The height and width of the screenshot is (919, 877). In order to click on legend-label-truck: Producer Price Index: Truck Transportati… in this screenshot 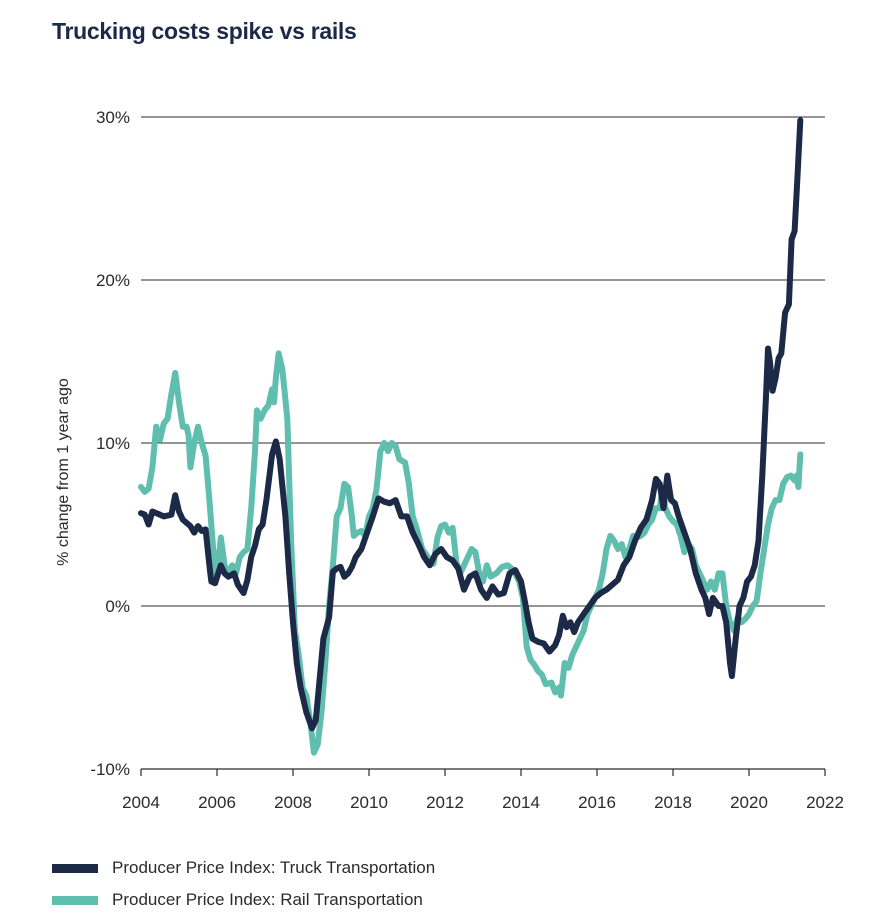, I will do `click(274, 867)`.